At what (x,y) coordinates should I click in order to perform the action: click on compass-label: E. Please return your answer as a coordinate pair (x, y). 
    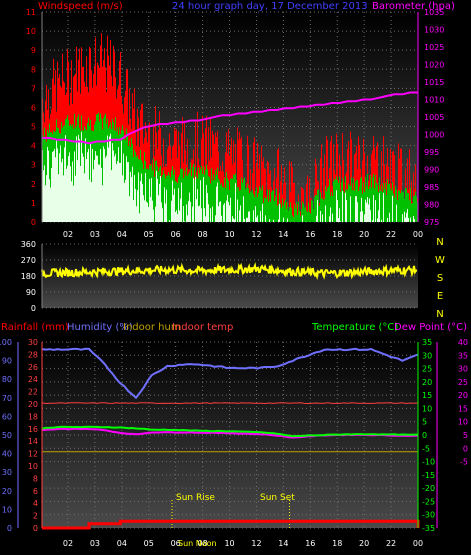
    Looking at the image, I should click on (440, 296).